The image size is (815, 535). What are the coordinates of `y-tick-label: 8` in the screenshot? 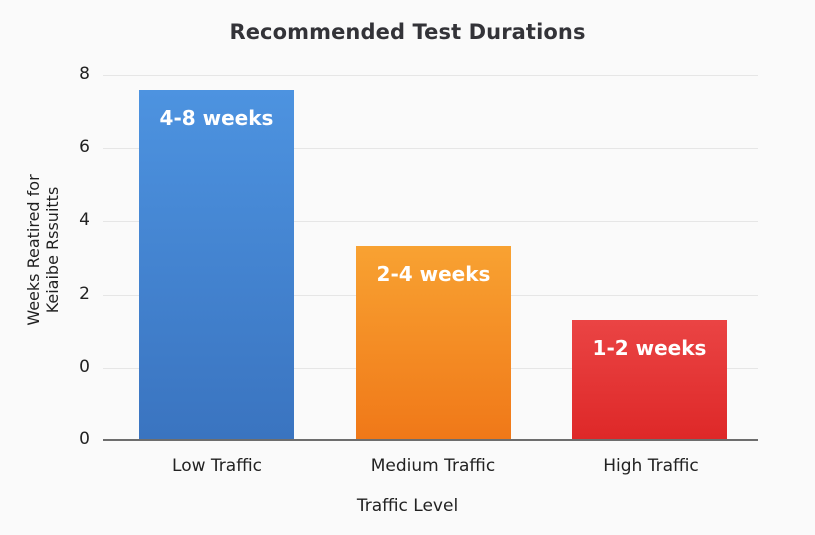 It's located at (84, 74).